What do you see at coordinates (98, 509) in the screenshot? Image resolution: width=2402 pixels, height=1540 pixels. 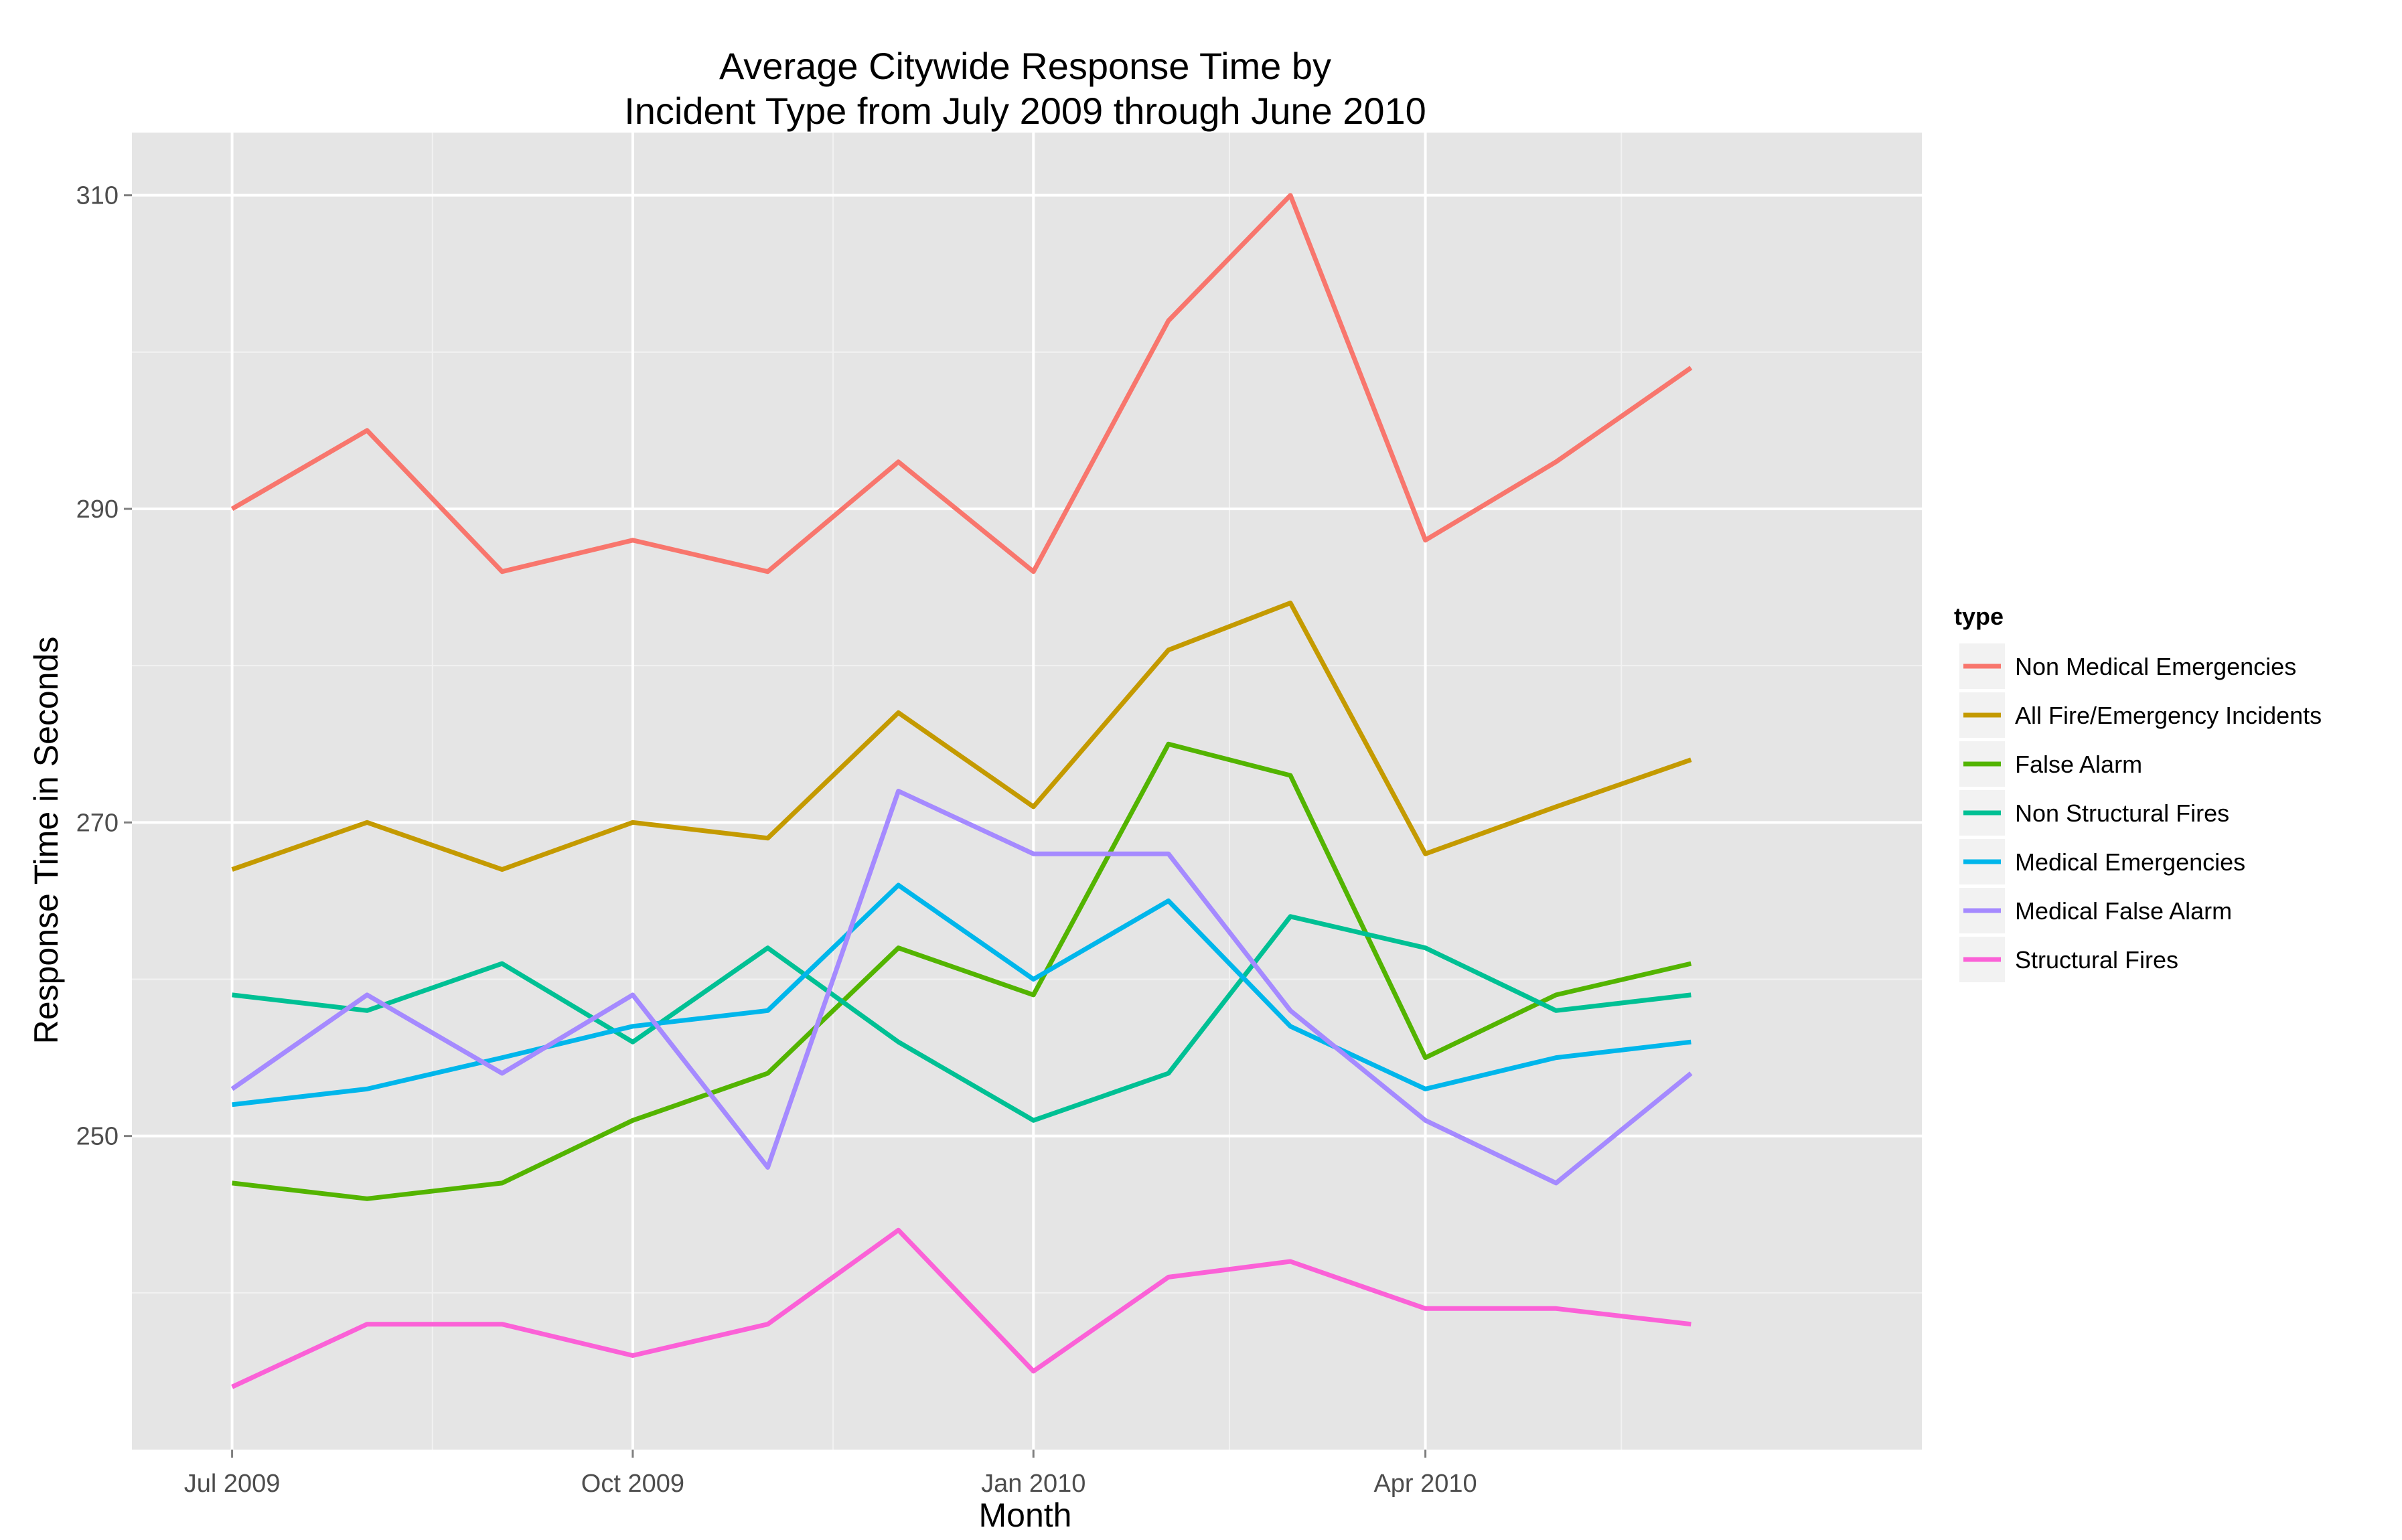 I see `y-tick-label: 290` at bounding box center [98, 509].